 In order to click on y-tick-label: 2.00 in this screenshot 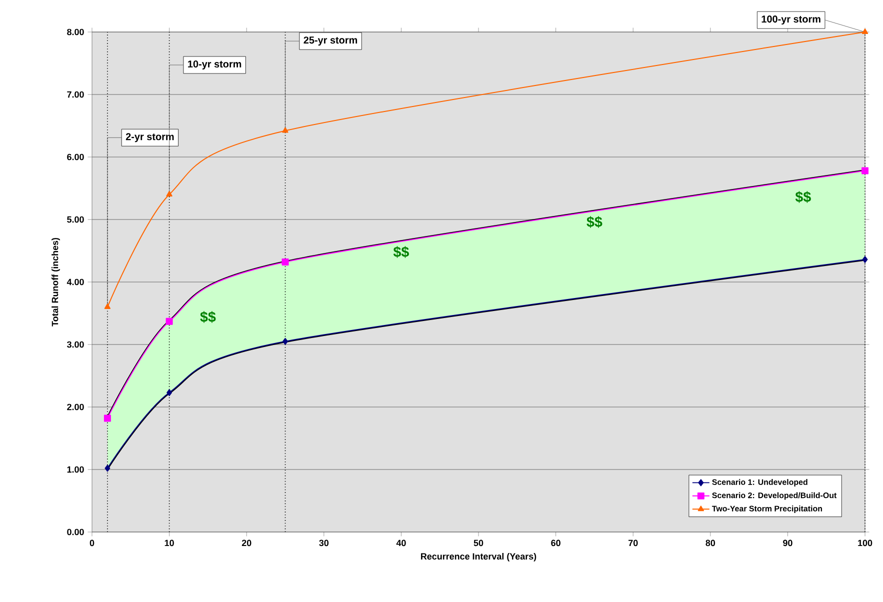, I will do `click(75, 407)`.